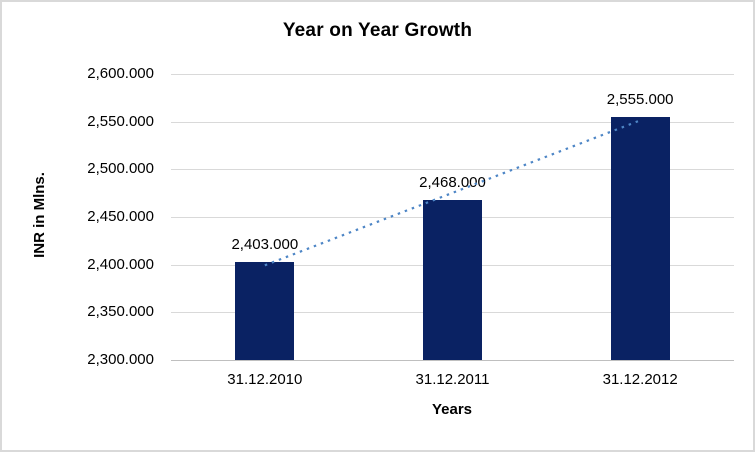  Describe the element at coordinates (452, 360) in the screenshot. I see `x-axis-line` at that location.